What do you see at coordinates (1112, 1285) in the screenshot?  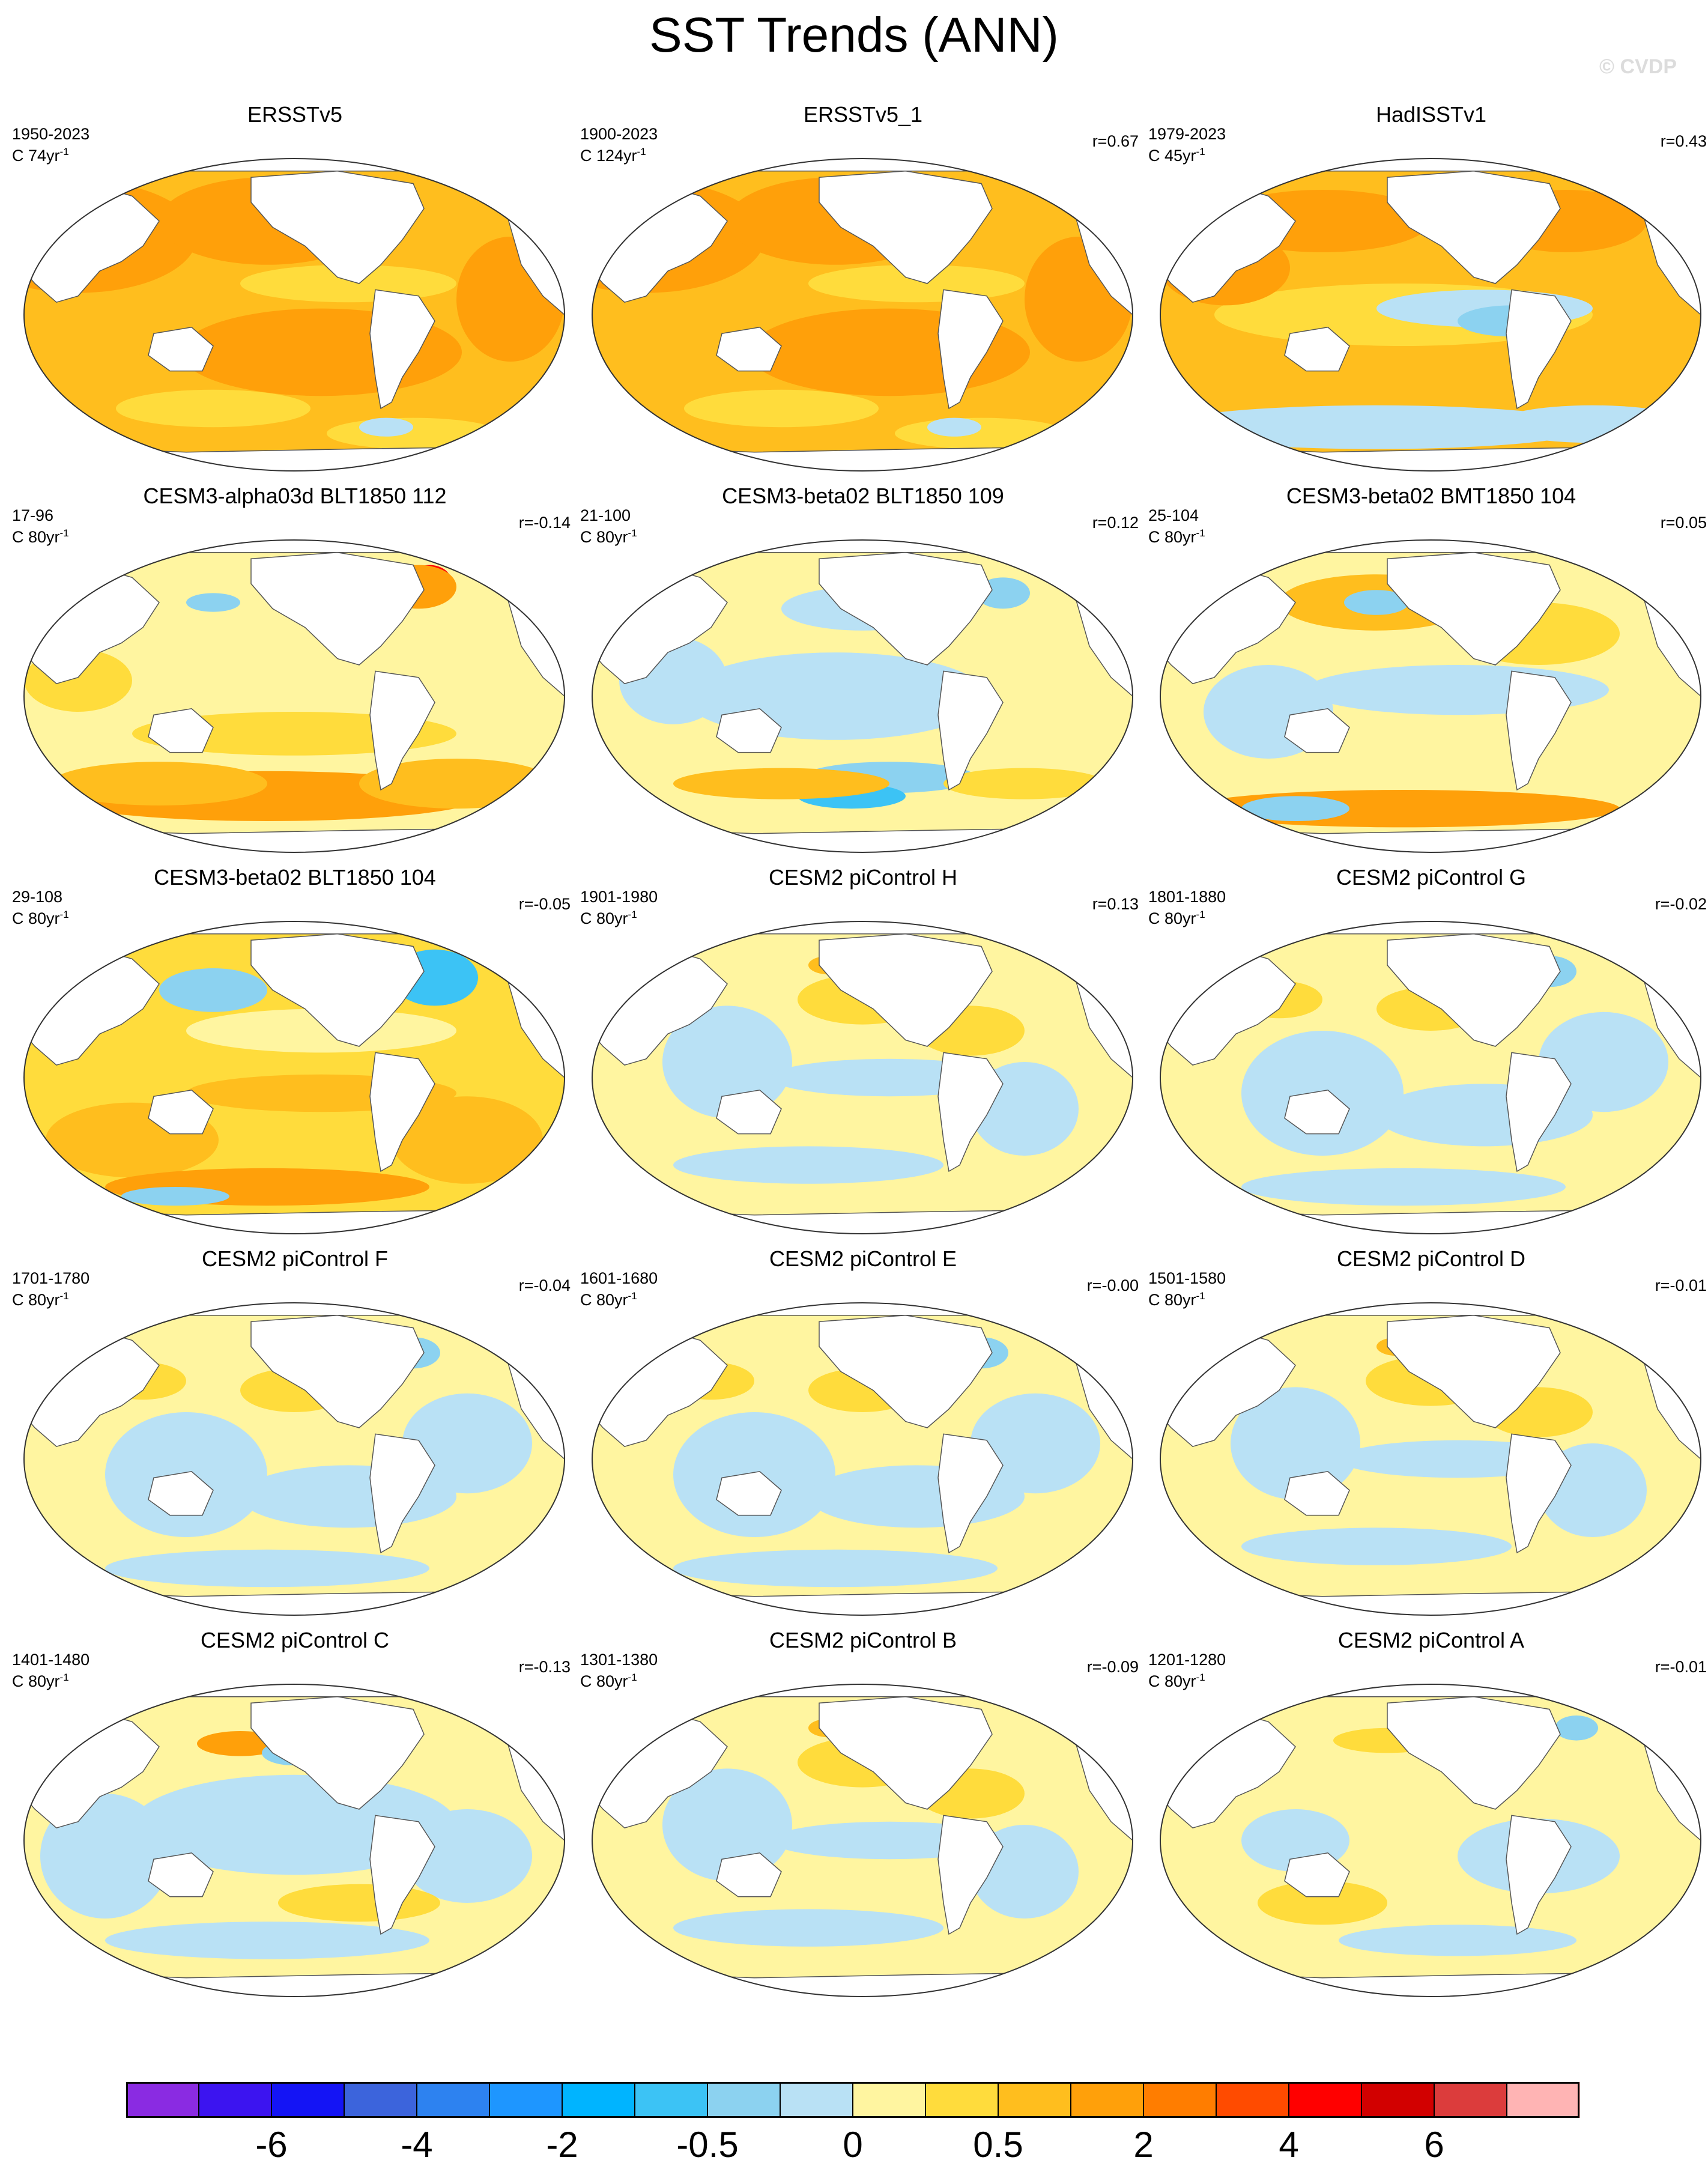 I see `panel-correlation: r=-0.00` at bounding box center [1112, 1285].